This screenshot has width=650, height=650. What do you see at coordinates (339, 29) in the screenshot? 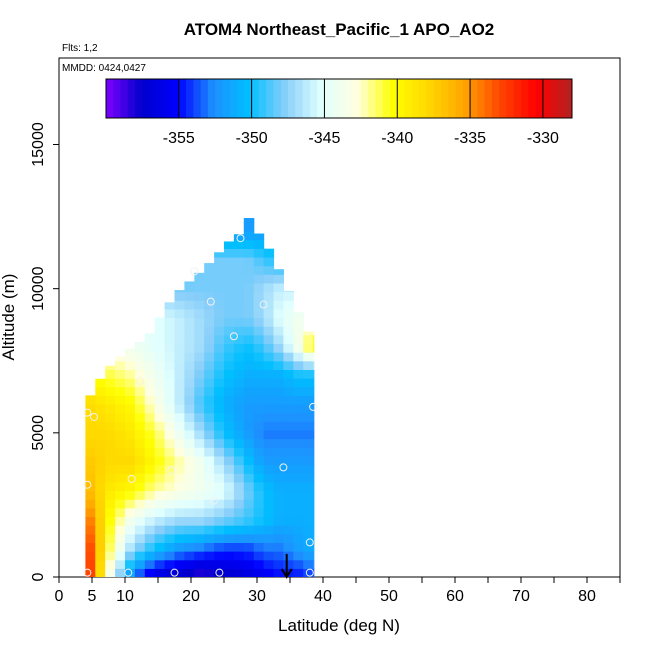
I see `chart-title: ATOM4 Northeast_Pacific_1 APO_AO2` at bounding box center [339, 29].